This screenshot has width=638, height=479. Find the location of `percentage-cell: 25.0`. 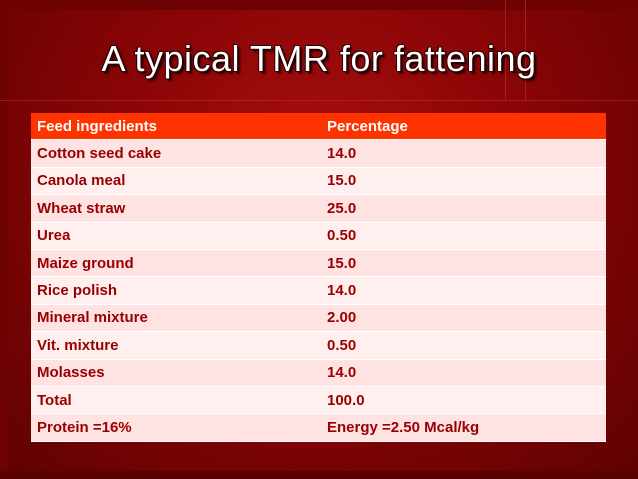

percentage-cell: 25.0 is located at coordinates (463, 208).